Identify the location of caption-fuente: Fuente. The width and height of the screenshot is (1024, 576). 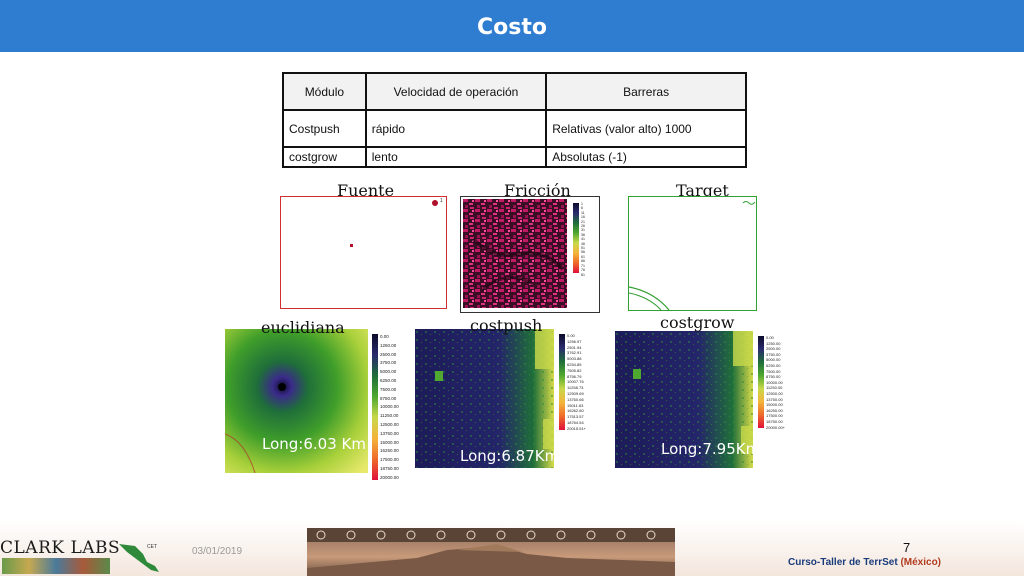
(366, 190).